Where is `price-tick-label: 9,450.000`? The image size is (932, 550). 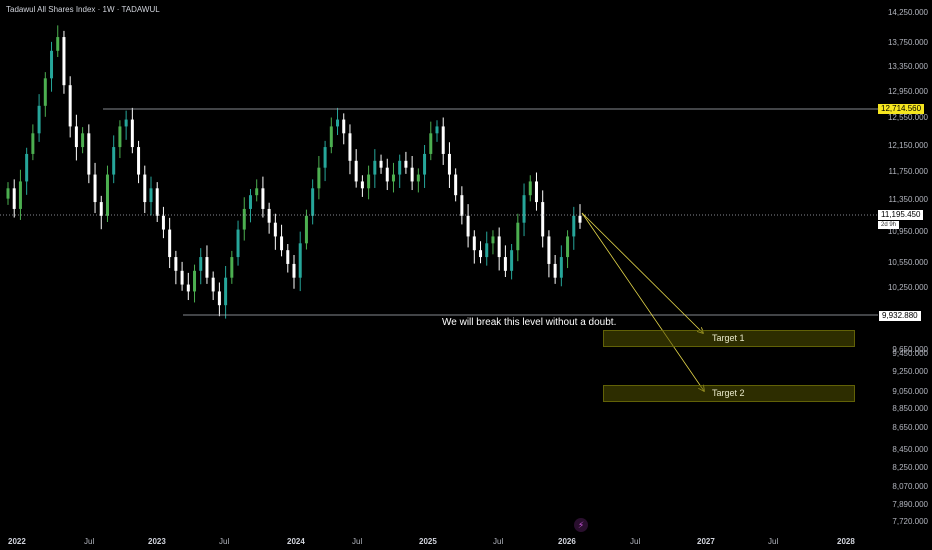 price-tick-label: 9,450.000 is located at coordinates (910, 353).